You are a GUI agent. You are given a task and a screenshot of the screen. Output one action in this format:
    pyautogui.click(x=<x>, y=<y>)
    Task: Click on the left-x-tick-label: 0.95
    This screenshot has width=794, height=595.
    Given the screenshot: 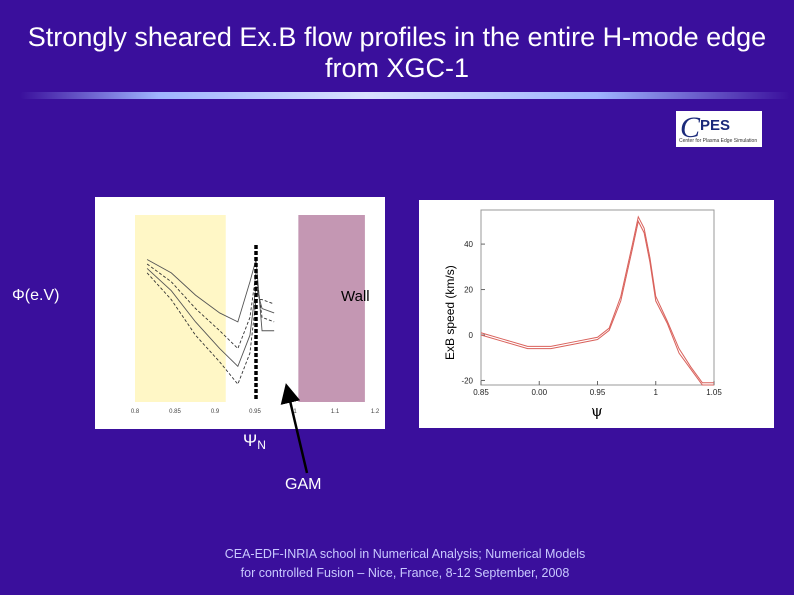 What is the action you would take?
    pyautogui.click(x=255, y=412)
    